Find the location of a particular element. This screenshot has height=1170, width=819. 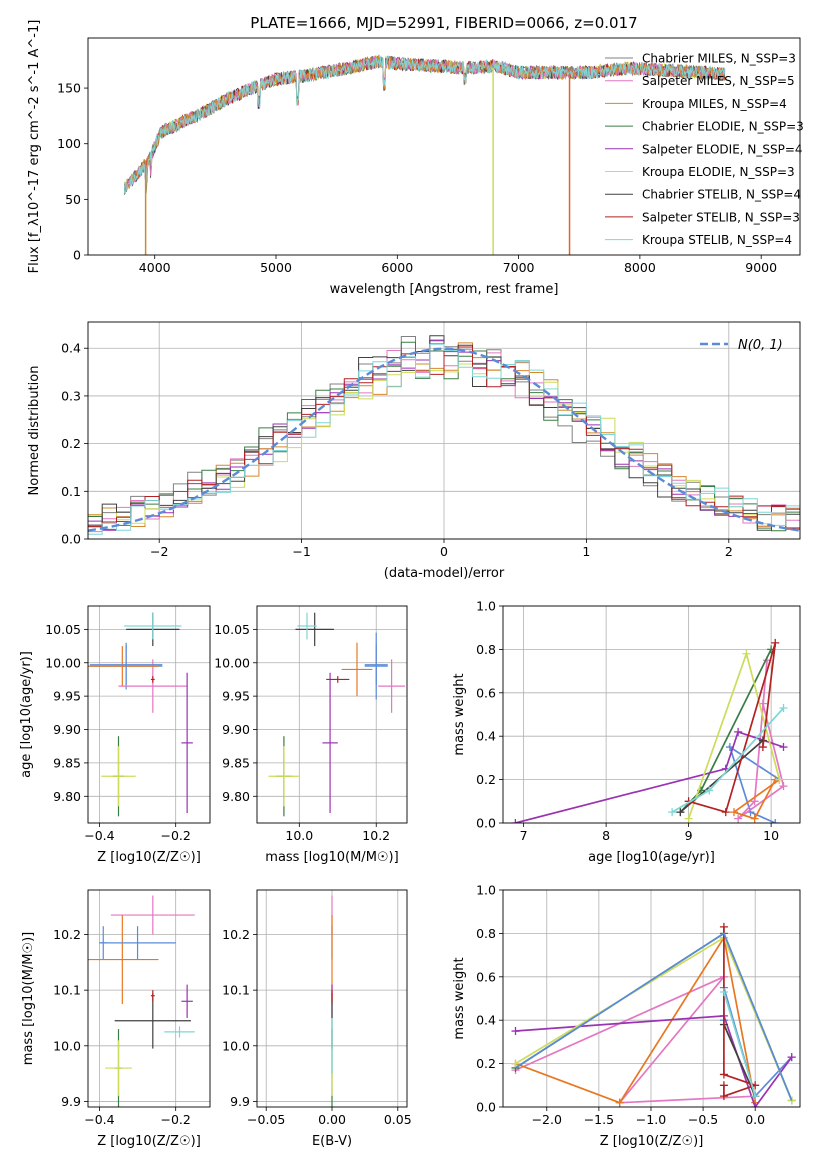

x-tick-label: −1.0 is located at coordinates (651, 1119).